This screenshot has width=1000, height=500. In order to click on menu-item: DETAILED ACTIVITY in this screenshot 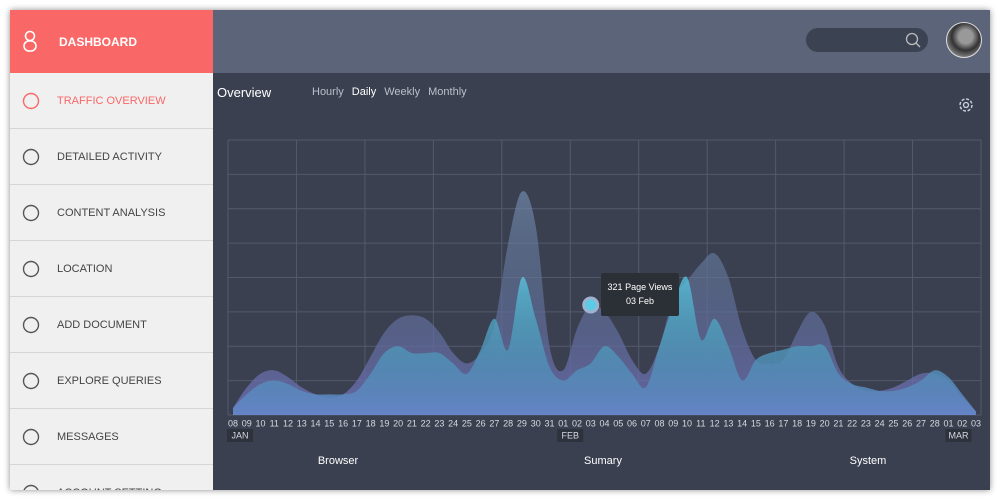, I will do `click(111, 157)`.